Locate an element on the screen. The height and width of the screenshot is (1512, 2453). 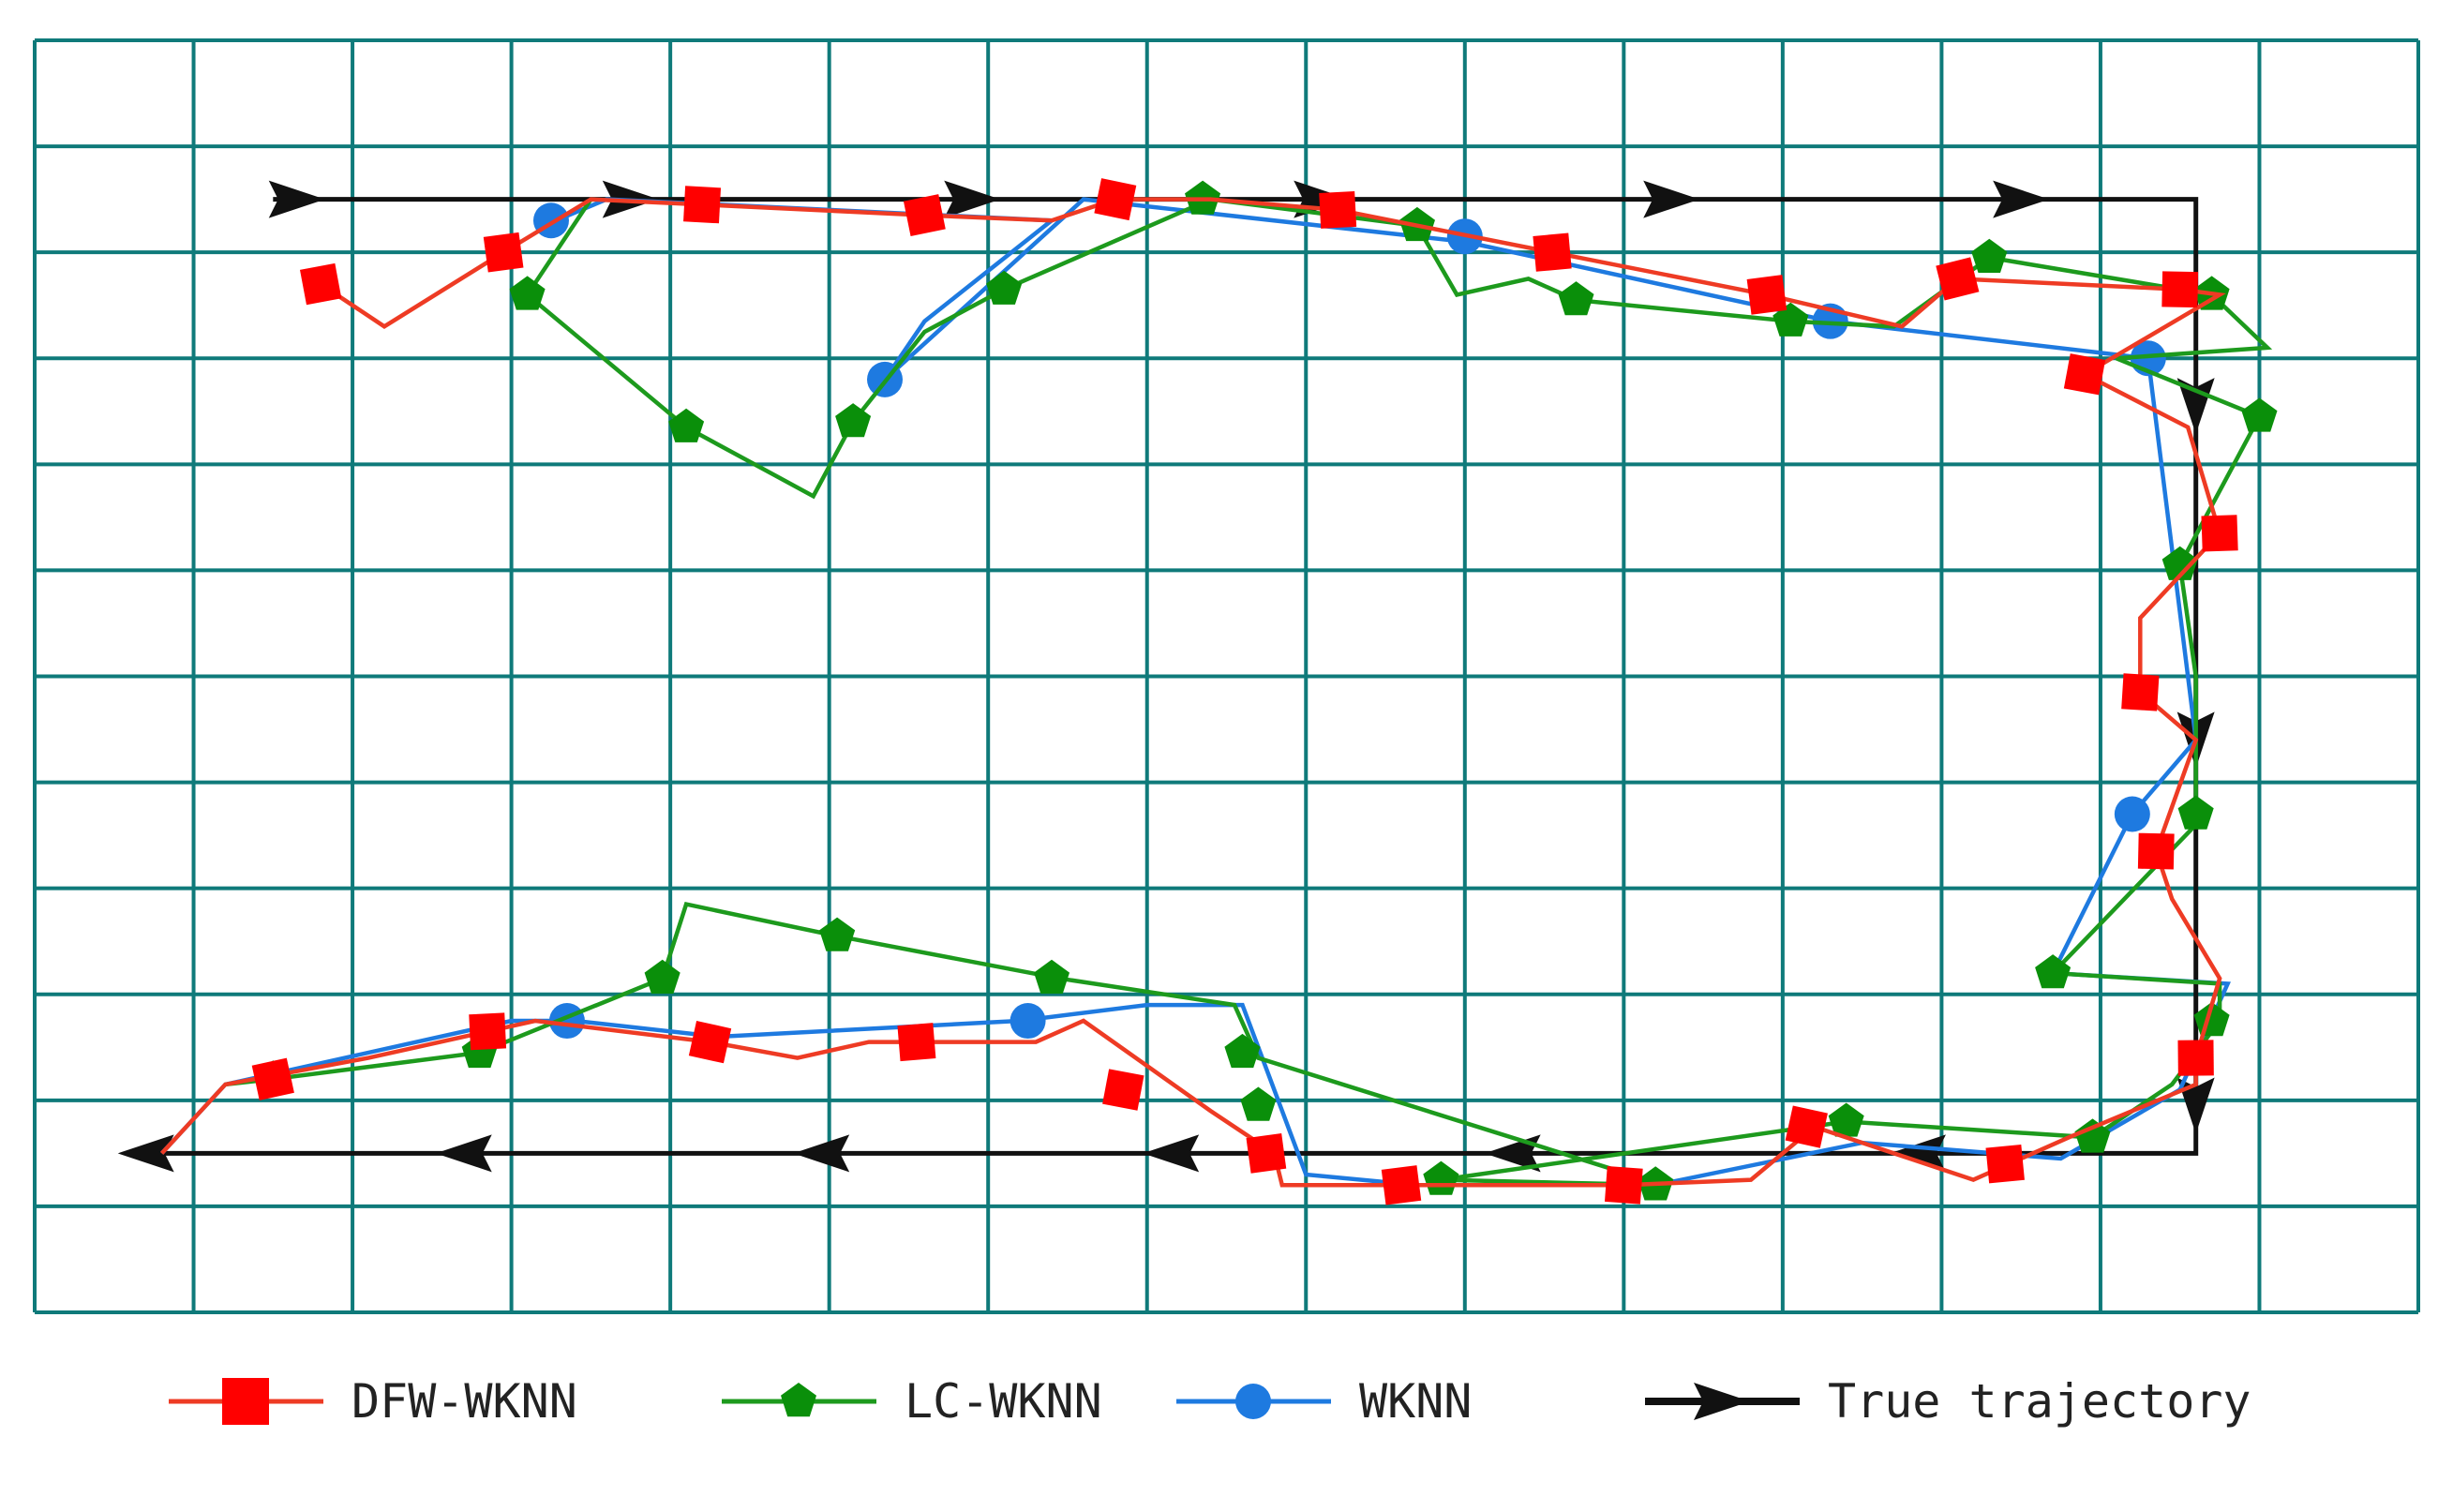
legend: DFW-WKNN LC-WKNN WKNN True trajectory is located at coordinates (1210, 1401).